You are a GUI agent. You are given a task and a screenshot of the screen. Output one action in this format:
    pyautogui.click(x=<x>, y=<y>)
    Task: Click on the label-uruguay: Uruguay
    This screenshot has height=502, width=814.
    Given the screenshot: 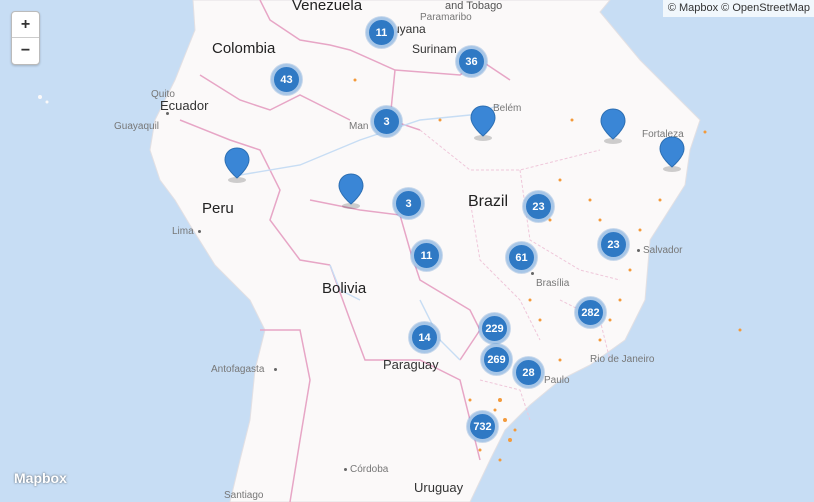 What is the action you would take?
    pyautogui.click(x=439, y=487)
    